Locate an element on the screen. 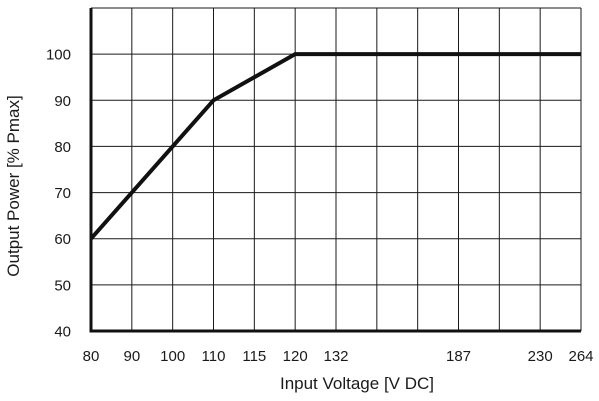  y-tick-labels: 40 50 60 70 80 90 100 is located at coordinates (58, 194).